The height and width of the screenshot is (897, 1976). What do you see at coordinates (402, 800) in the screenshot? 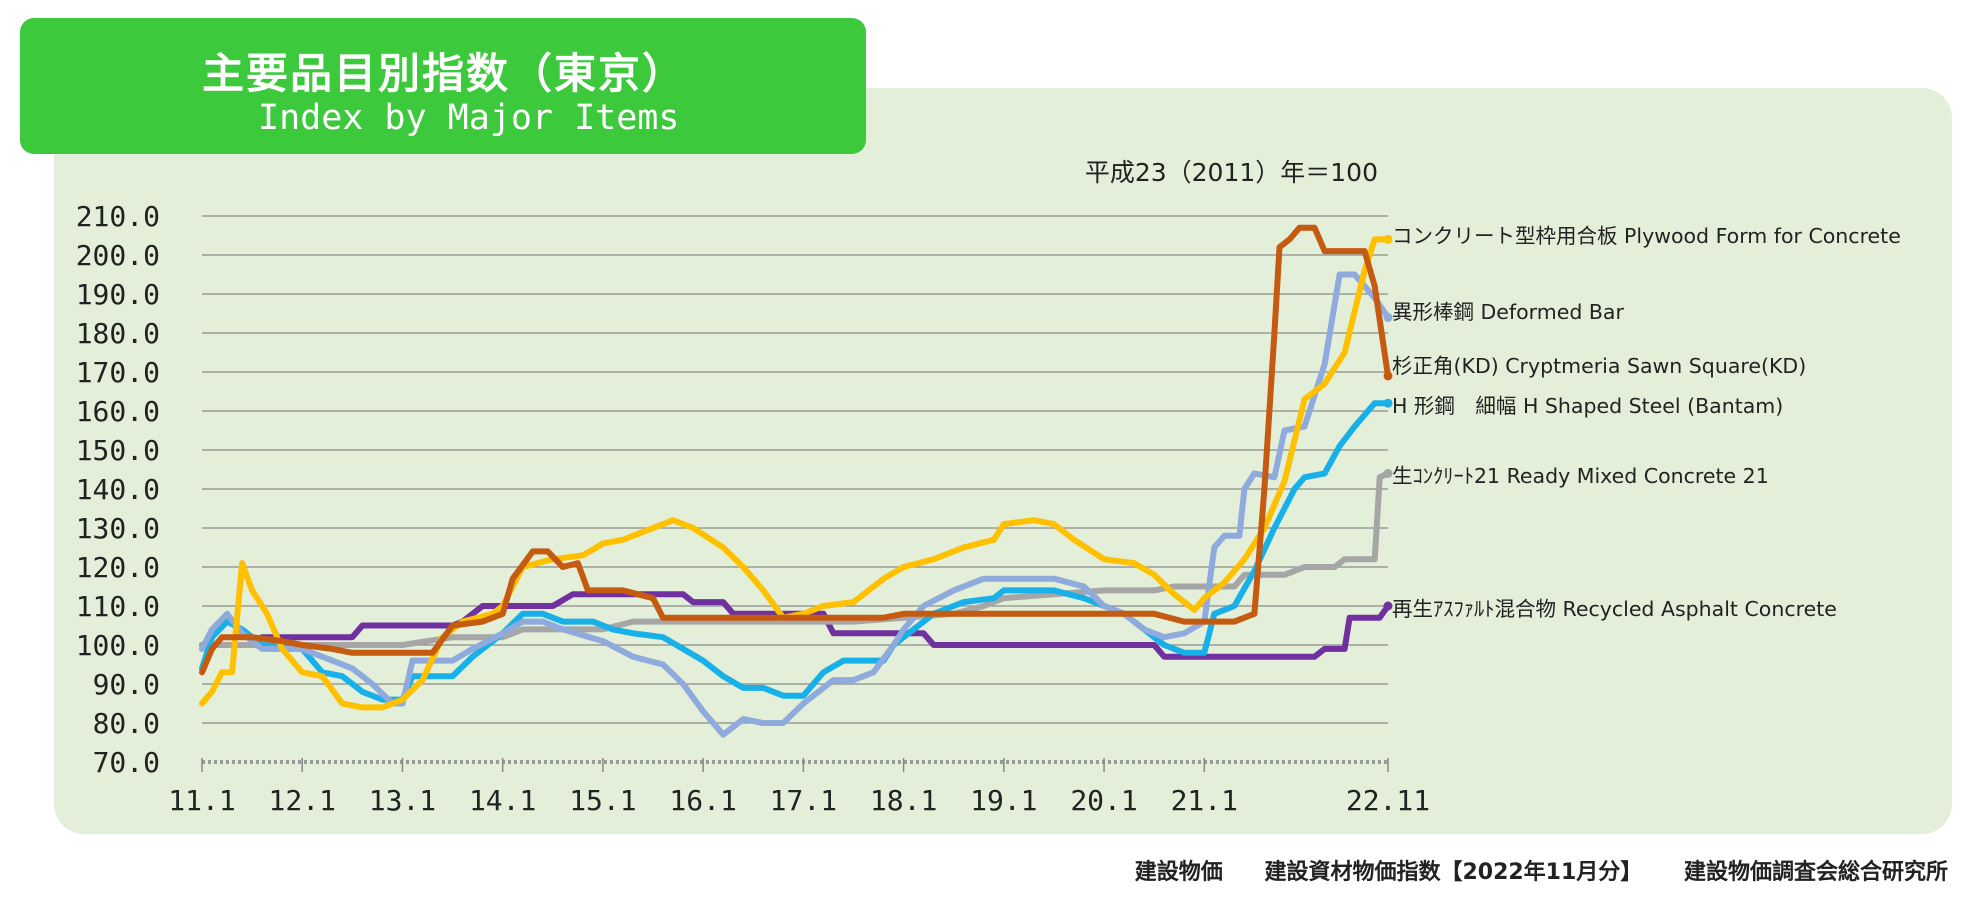
I see `x-tick-label: 13.1` at bounding box center [402, 800].